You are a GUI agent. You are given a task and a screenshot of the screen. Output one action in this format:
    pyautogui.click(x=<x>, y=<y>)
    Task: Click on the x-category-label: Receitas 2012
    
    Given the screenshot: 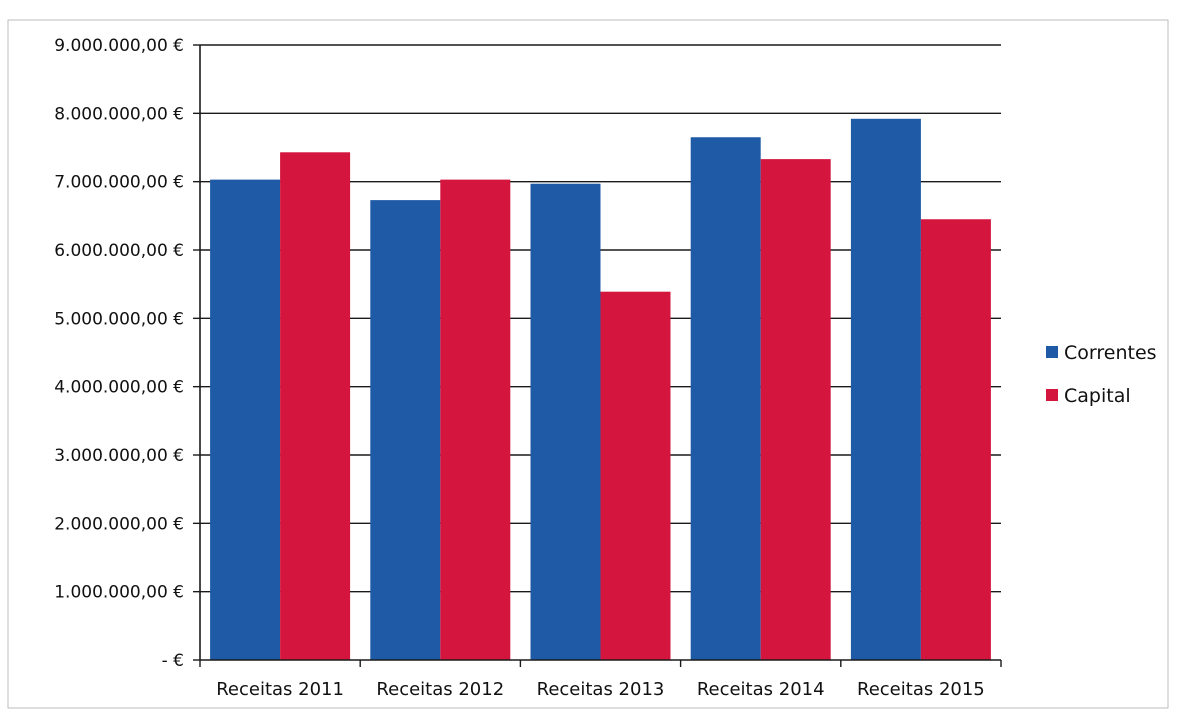 What is the action you would take?
    pyautogui.click(x=440, y=689)
    